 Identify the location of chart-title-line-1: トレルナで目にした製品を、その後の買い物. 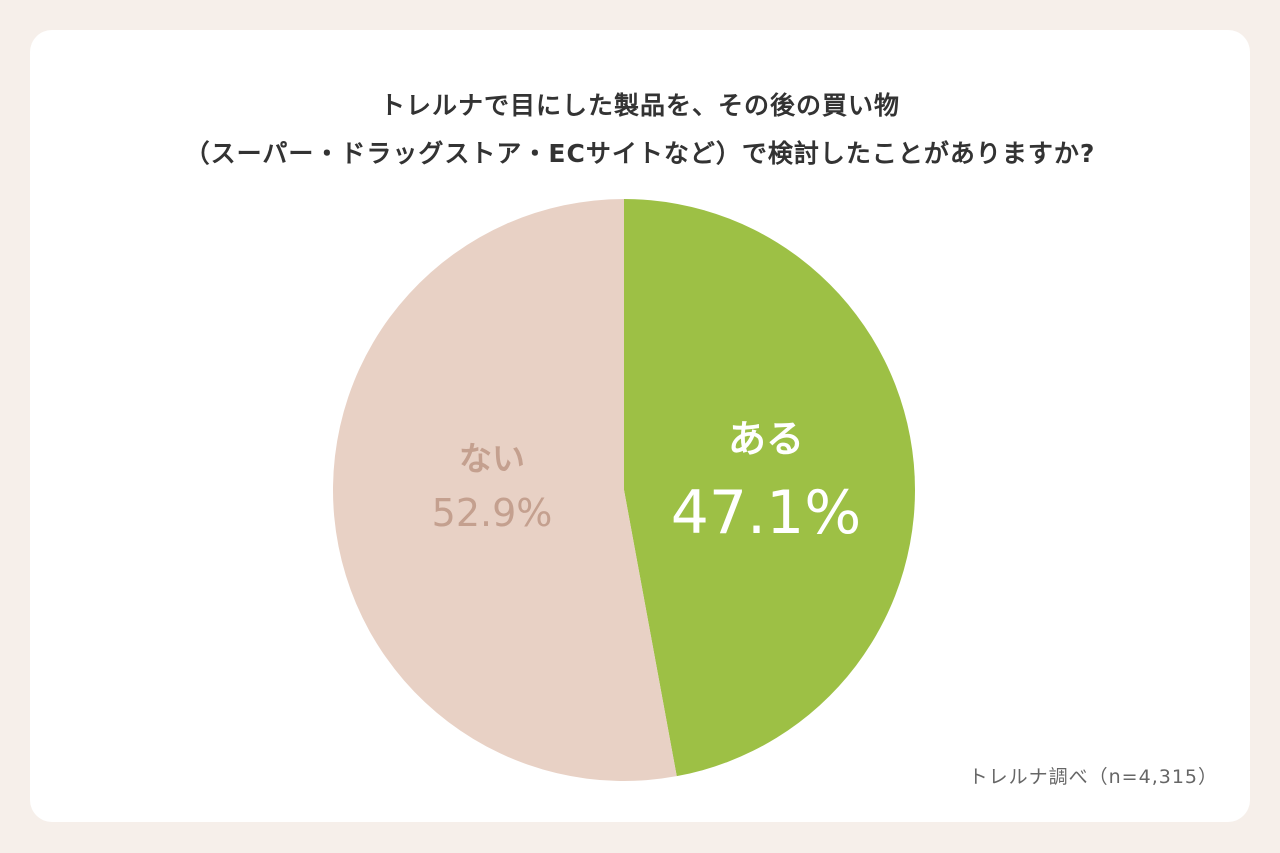
(639, 105).